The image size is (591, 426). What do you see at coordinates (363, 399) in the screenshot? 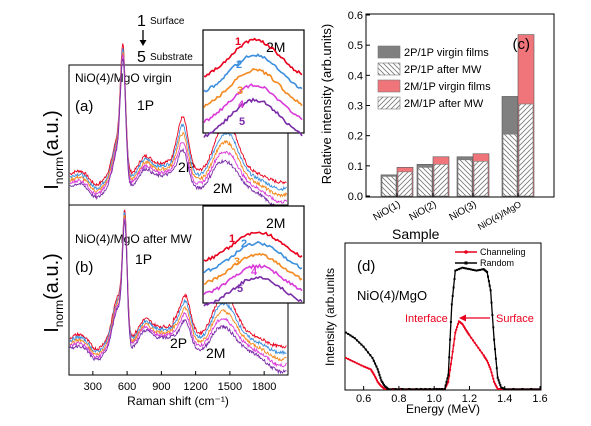
I see `rbs-x-tick-label: 0.6` at bounding box center [363, 399].